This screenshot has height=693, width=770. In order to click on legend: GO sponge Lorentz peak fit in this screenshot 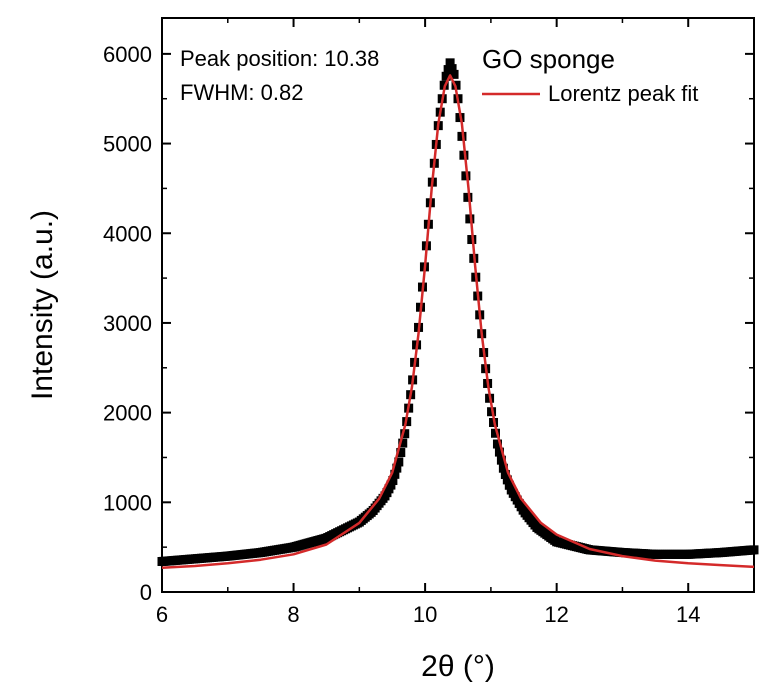, I will do `click(590, 75)`.